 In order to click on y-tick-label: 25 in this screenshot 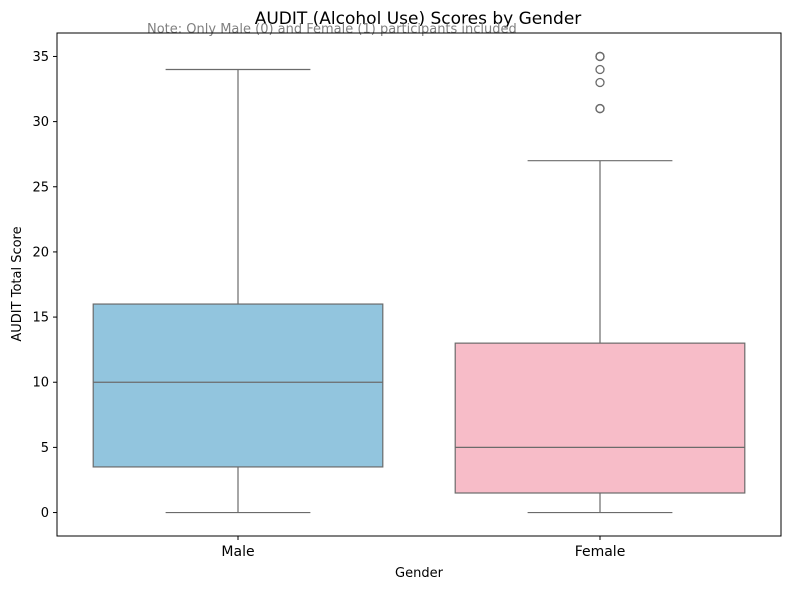, I will do `click(40, 187)`.